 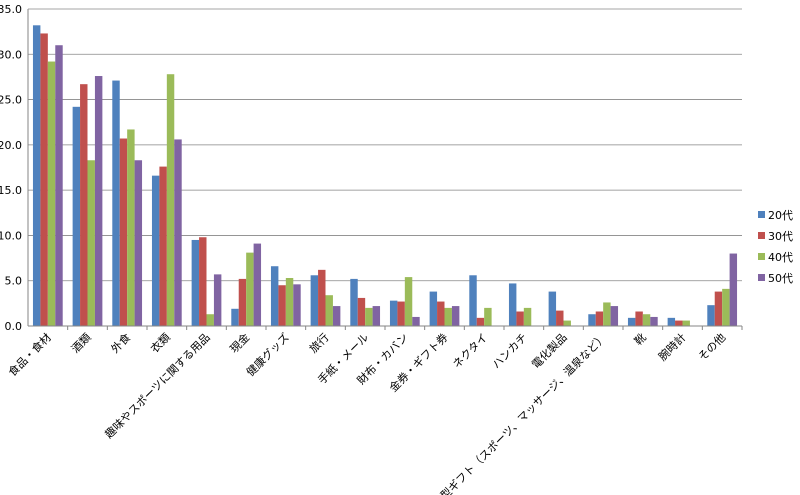 What do you see at coordinates (780, 236) in the screenshot?
I see `legend-label: 30代` at bounding box center [780, 236].